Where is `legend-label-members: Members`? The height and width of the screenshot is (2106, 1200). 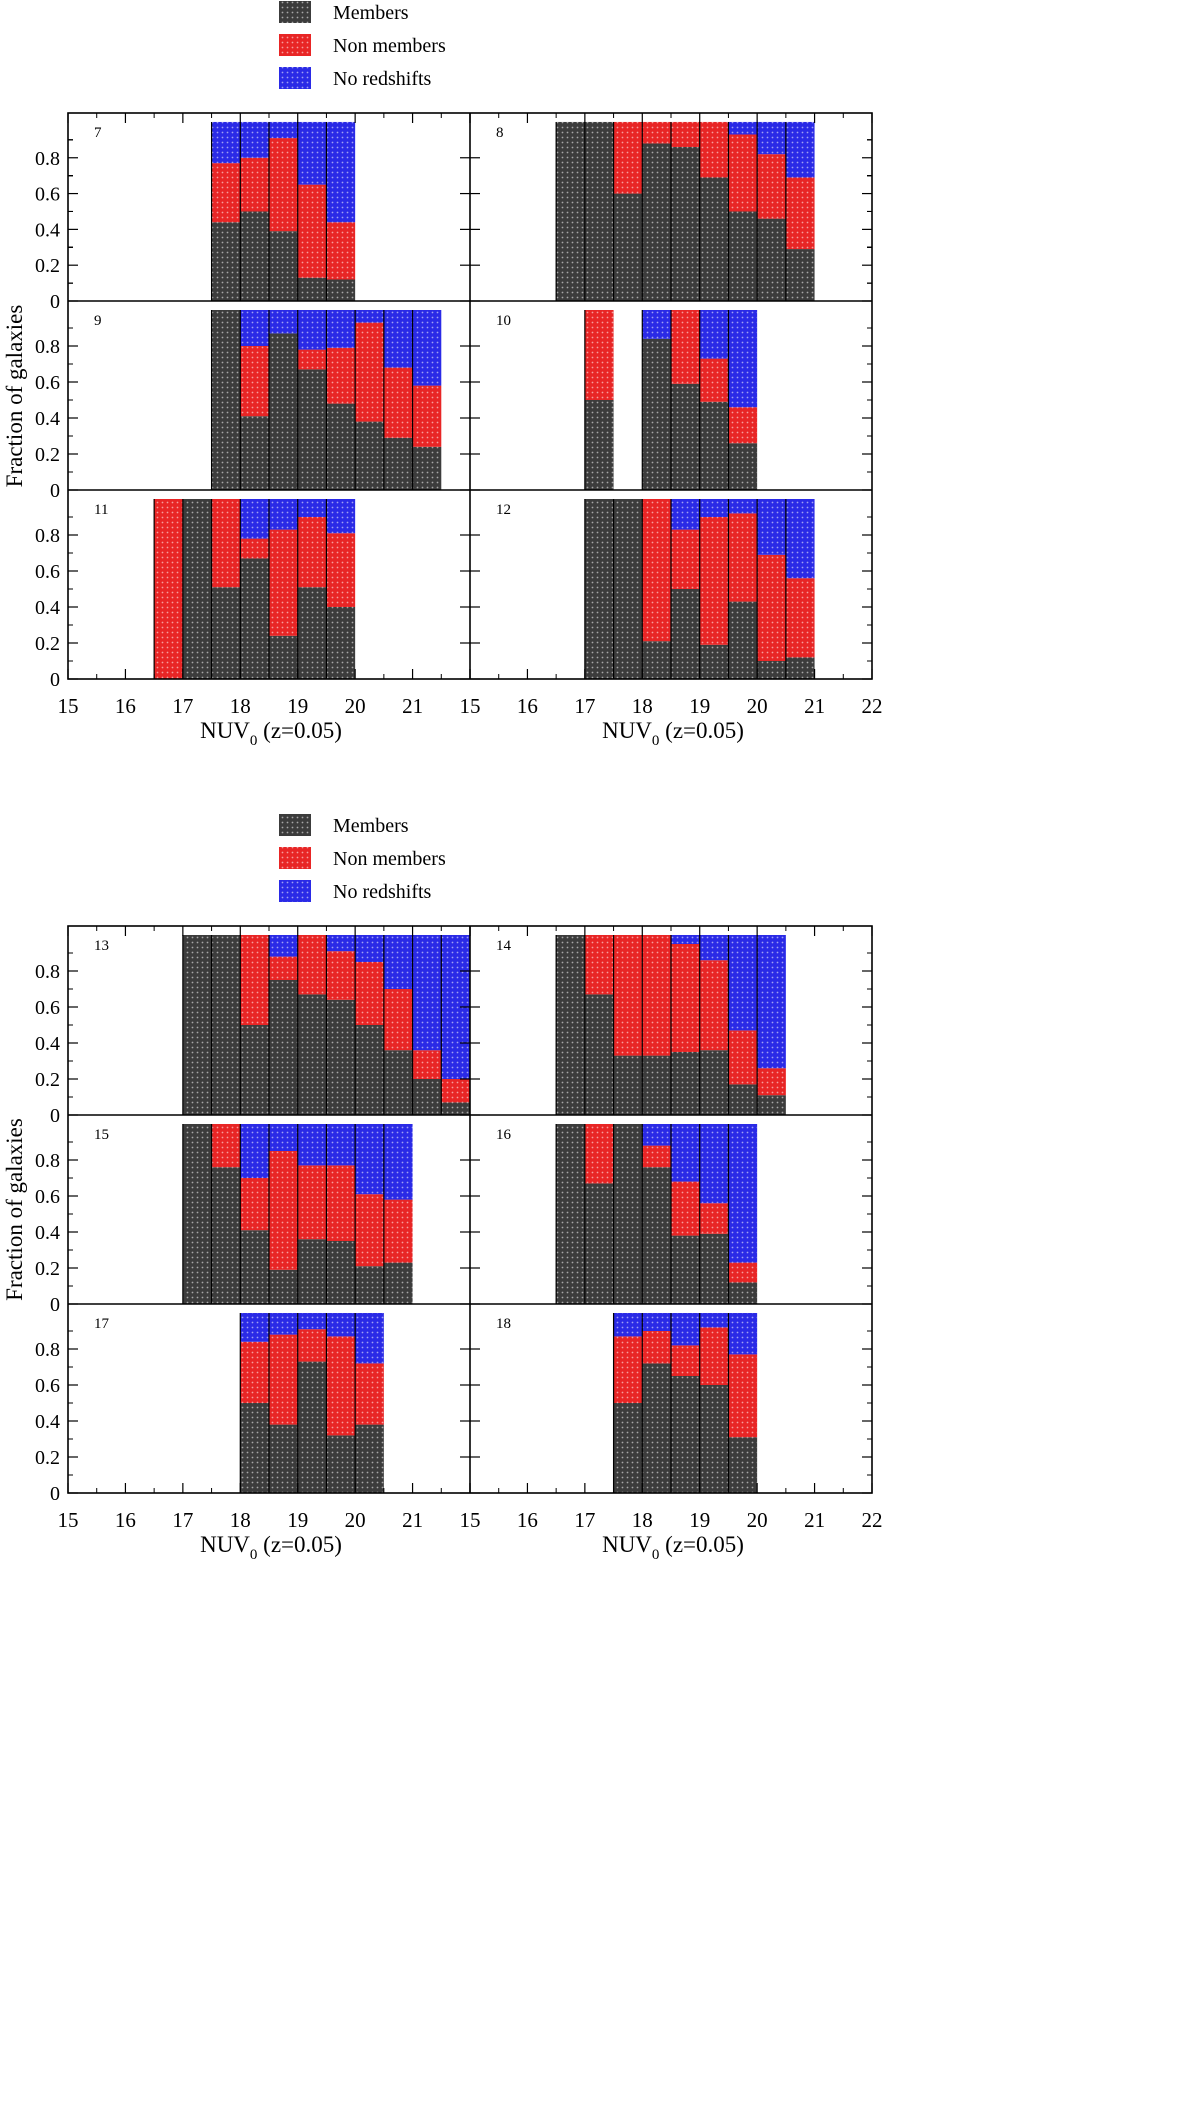
legend-label-members: Members is located at coordinates (371, 826).